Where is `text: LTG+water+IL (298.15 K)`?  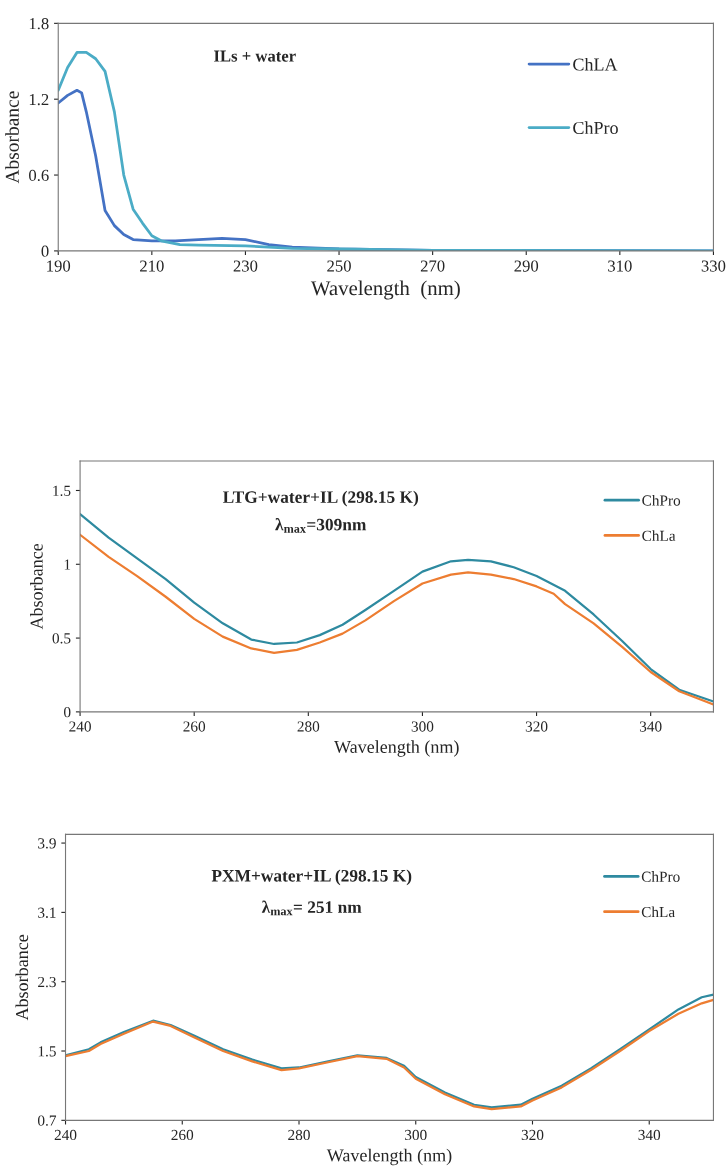 text: LTG+water+IL (298.15 K) is located at coordinates (320, 498).